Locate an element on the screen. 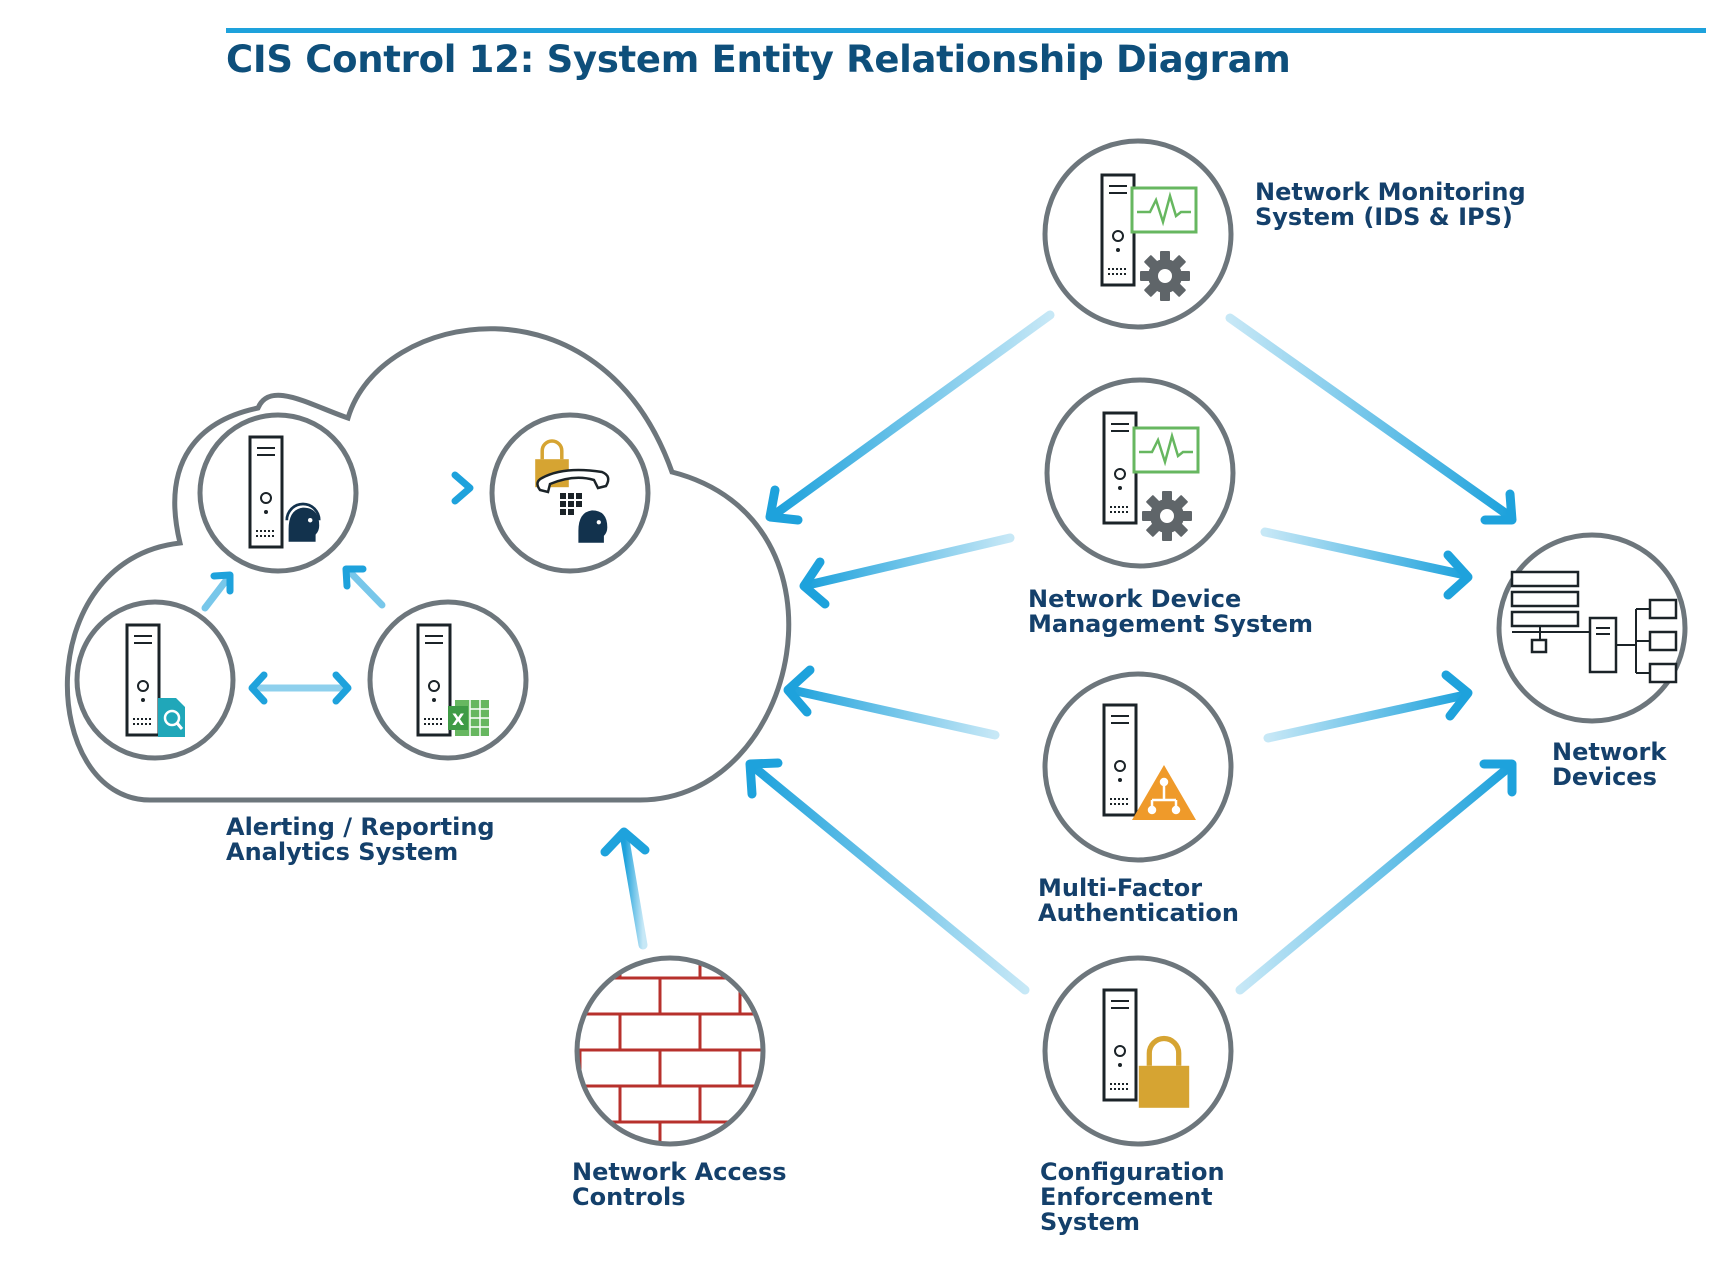  cloud-node-helpdesk is located at coordinates (278, 493).